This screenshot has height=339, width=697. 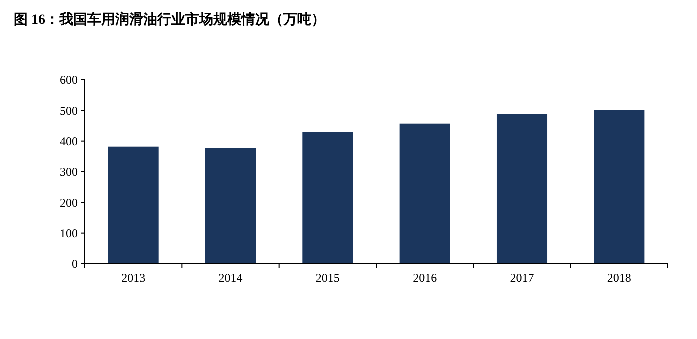 What do you see at coordinates (69, 203) in the screenshot?
I see `y-tick-label: 200` at bounding box center [69, 203].